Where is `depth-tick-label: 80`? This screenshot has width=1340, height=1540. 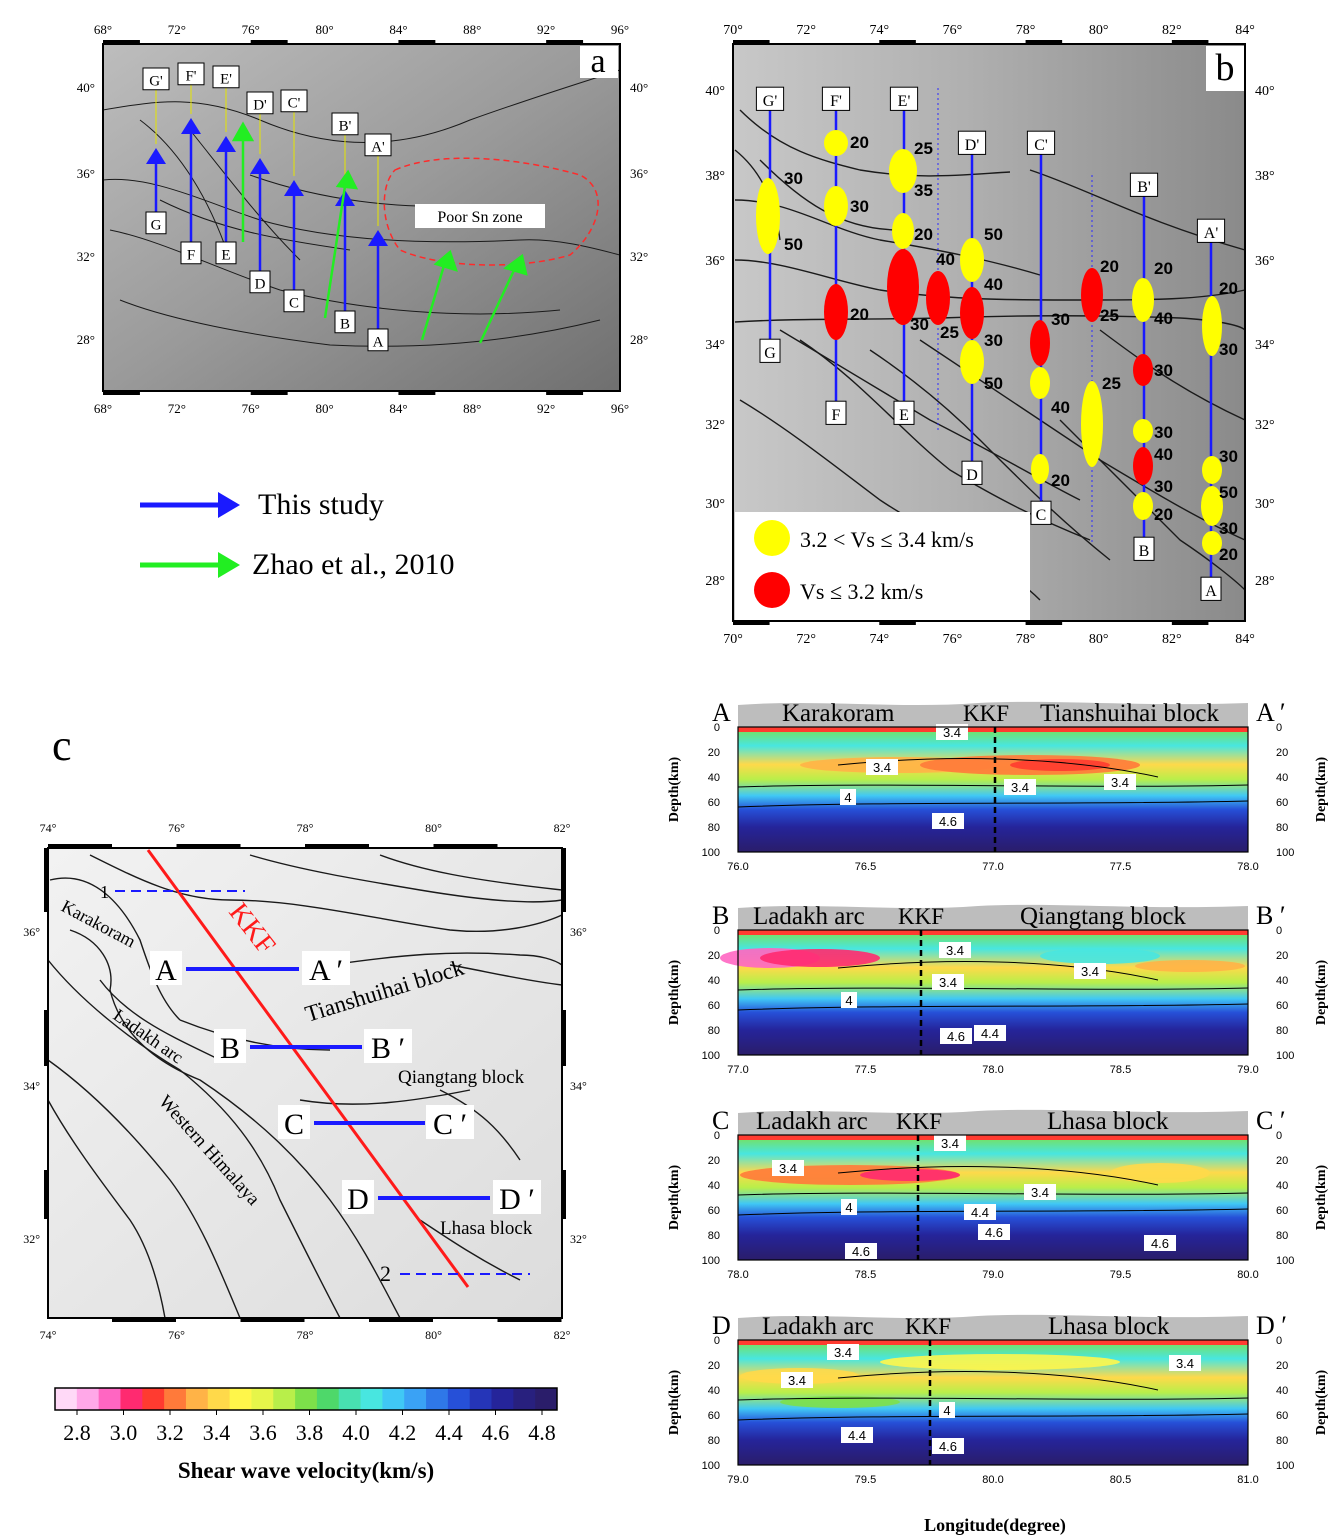 depth-tick-label: 80 is located at coordinates (714, 1031).